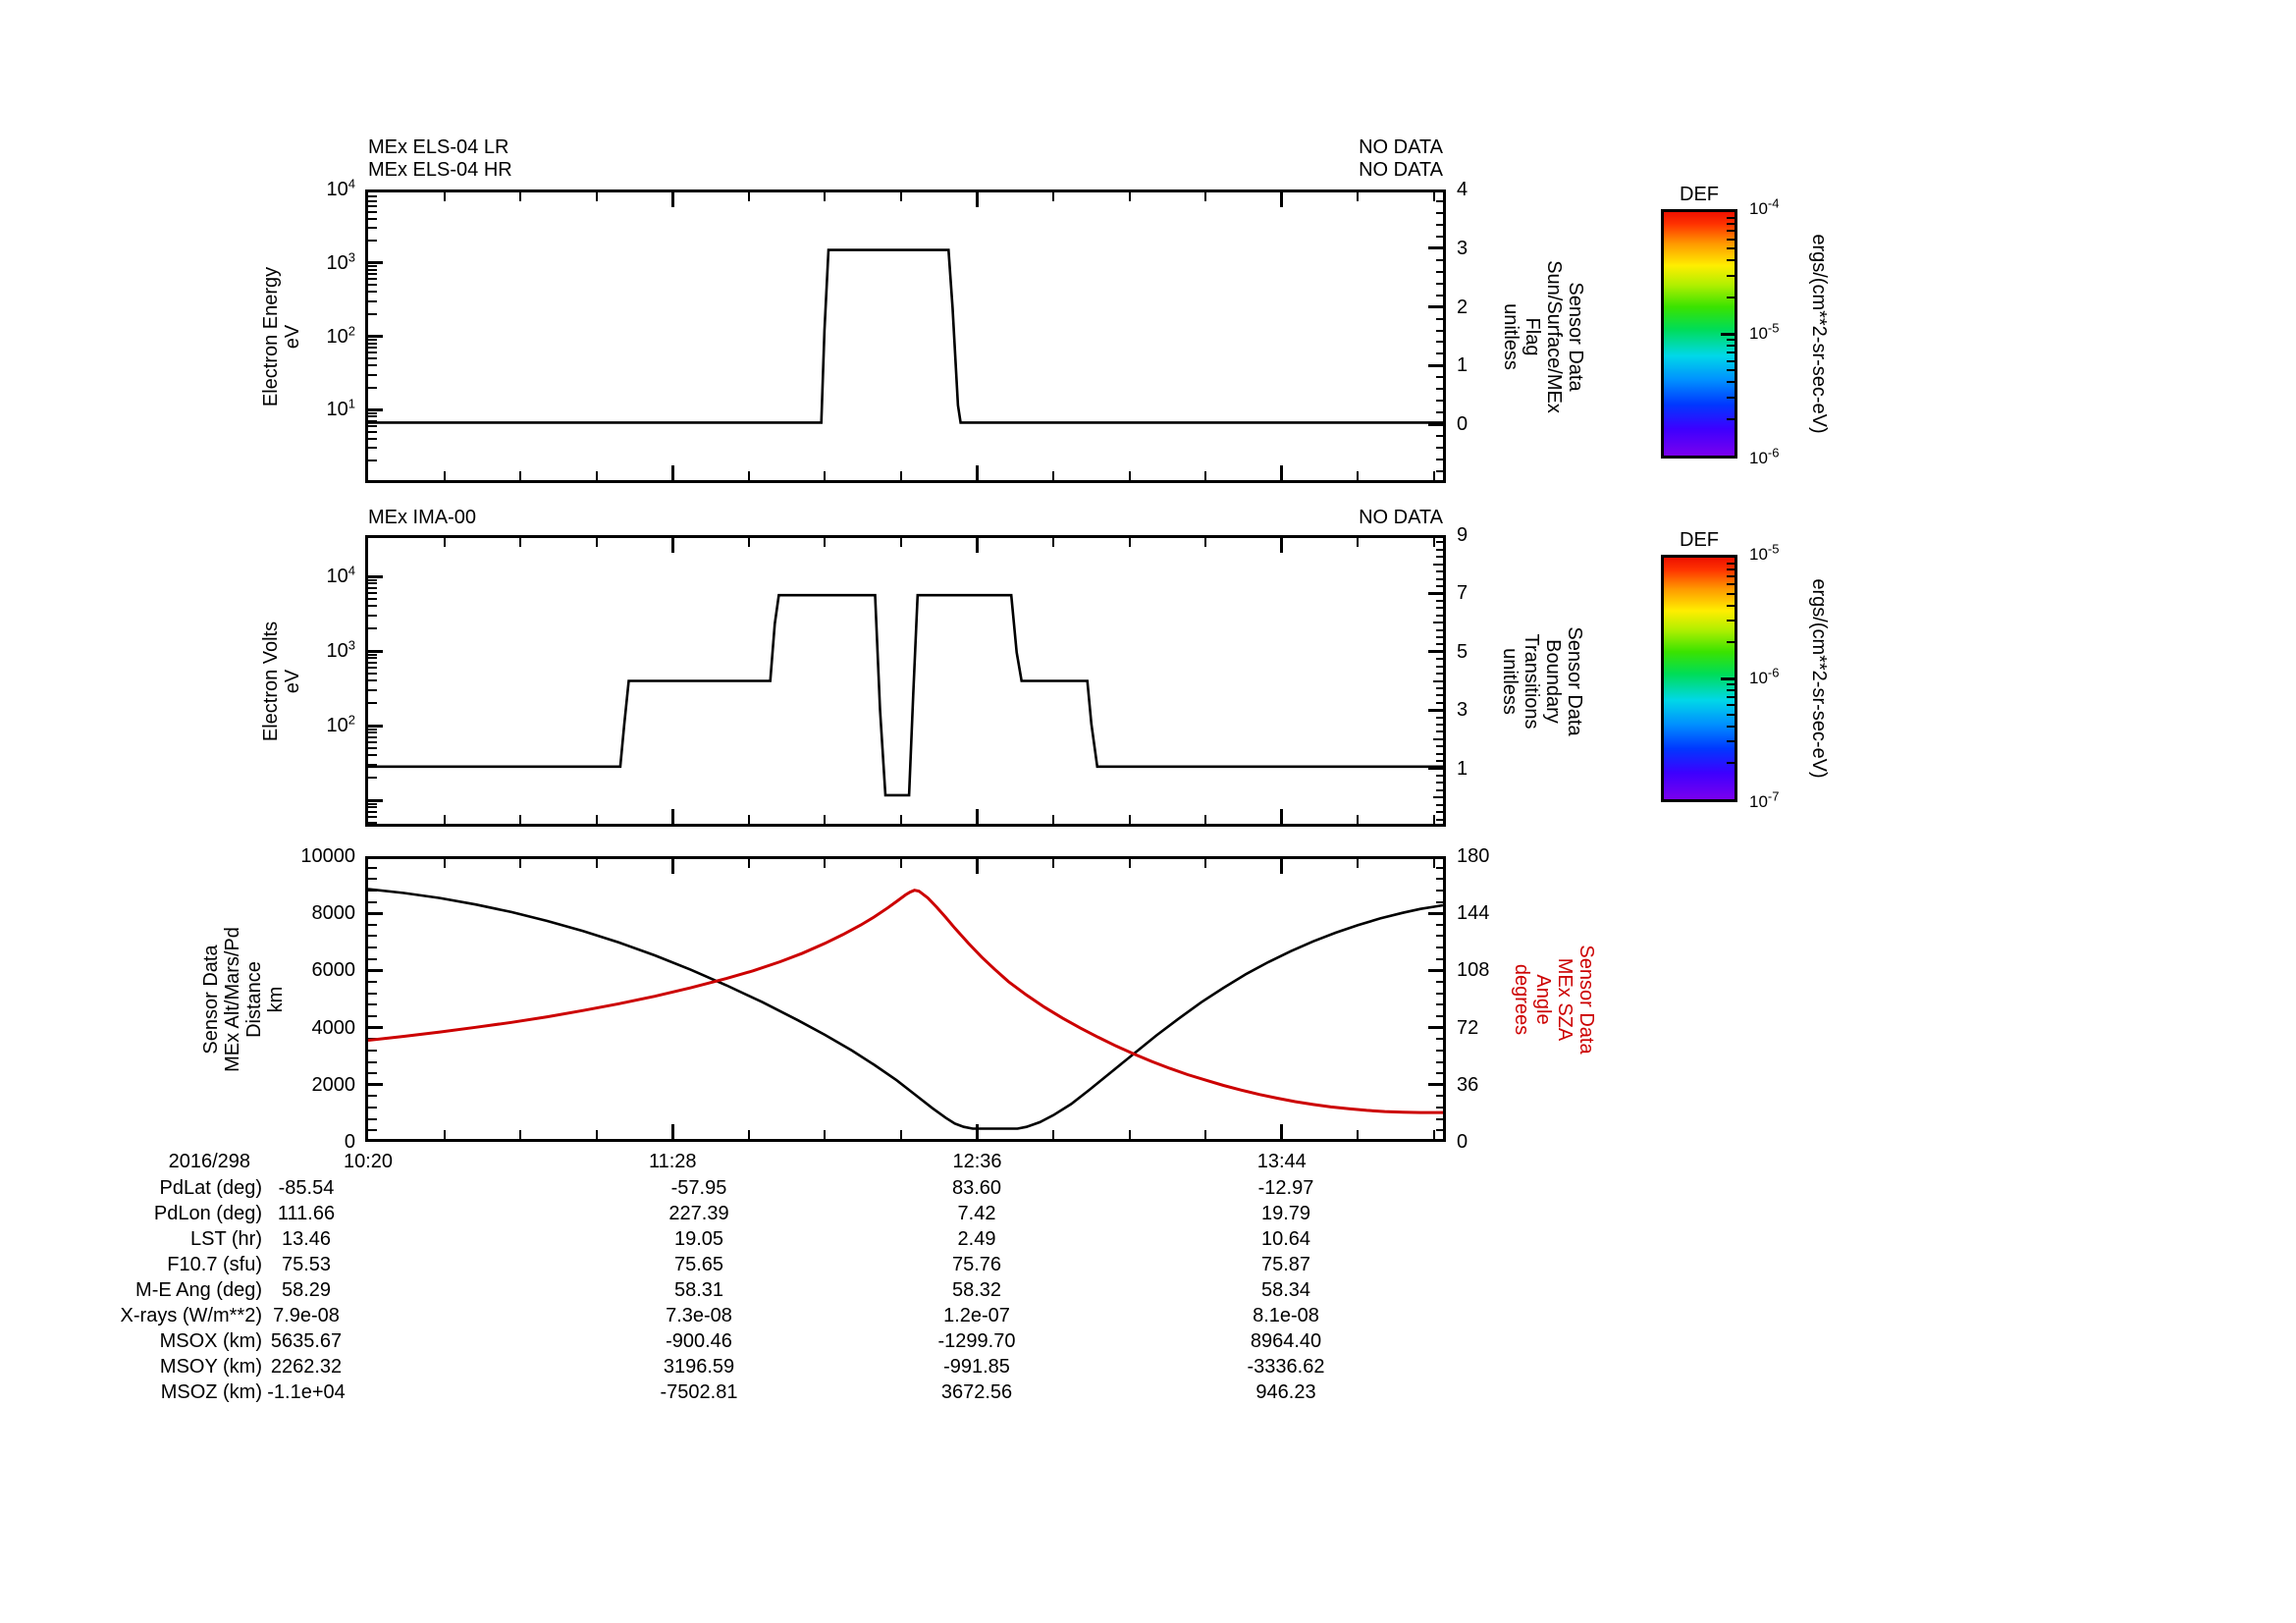 The width and height of the screenshot is (2296, 1623). Describe the element at coordinates (211, 1392) in the screenshot. I see `table-row-label: MSOZ (km)` at that location.